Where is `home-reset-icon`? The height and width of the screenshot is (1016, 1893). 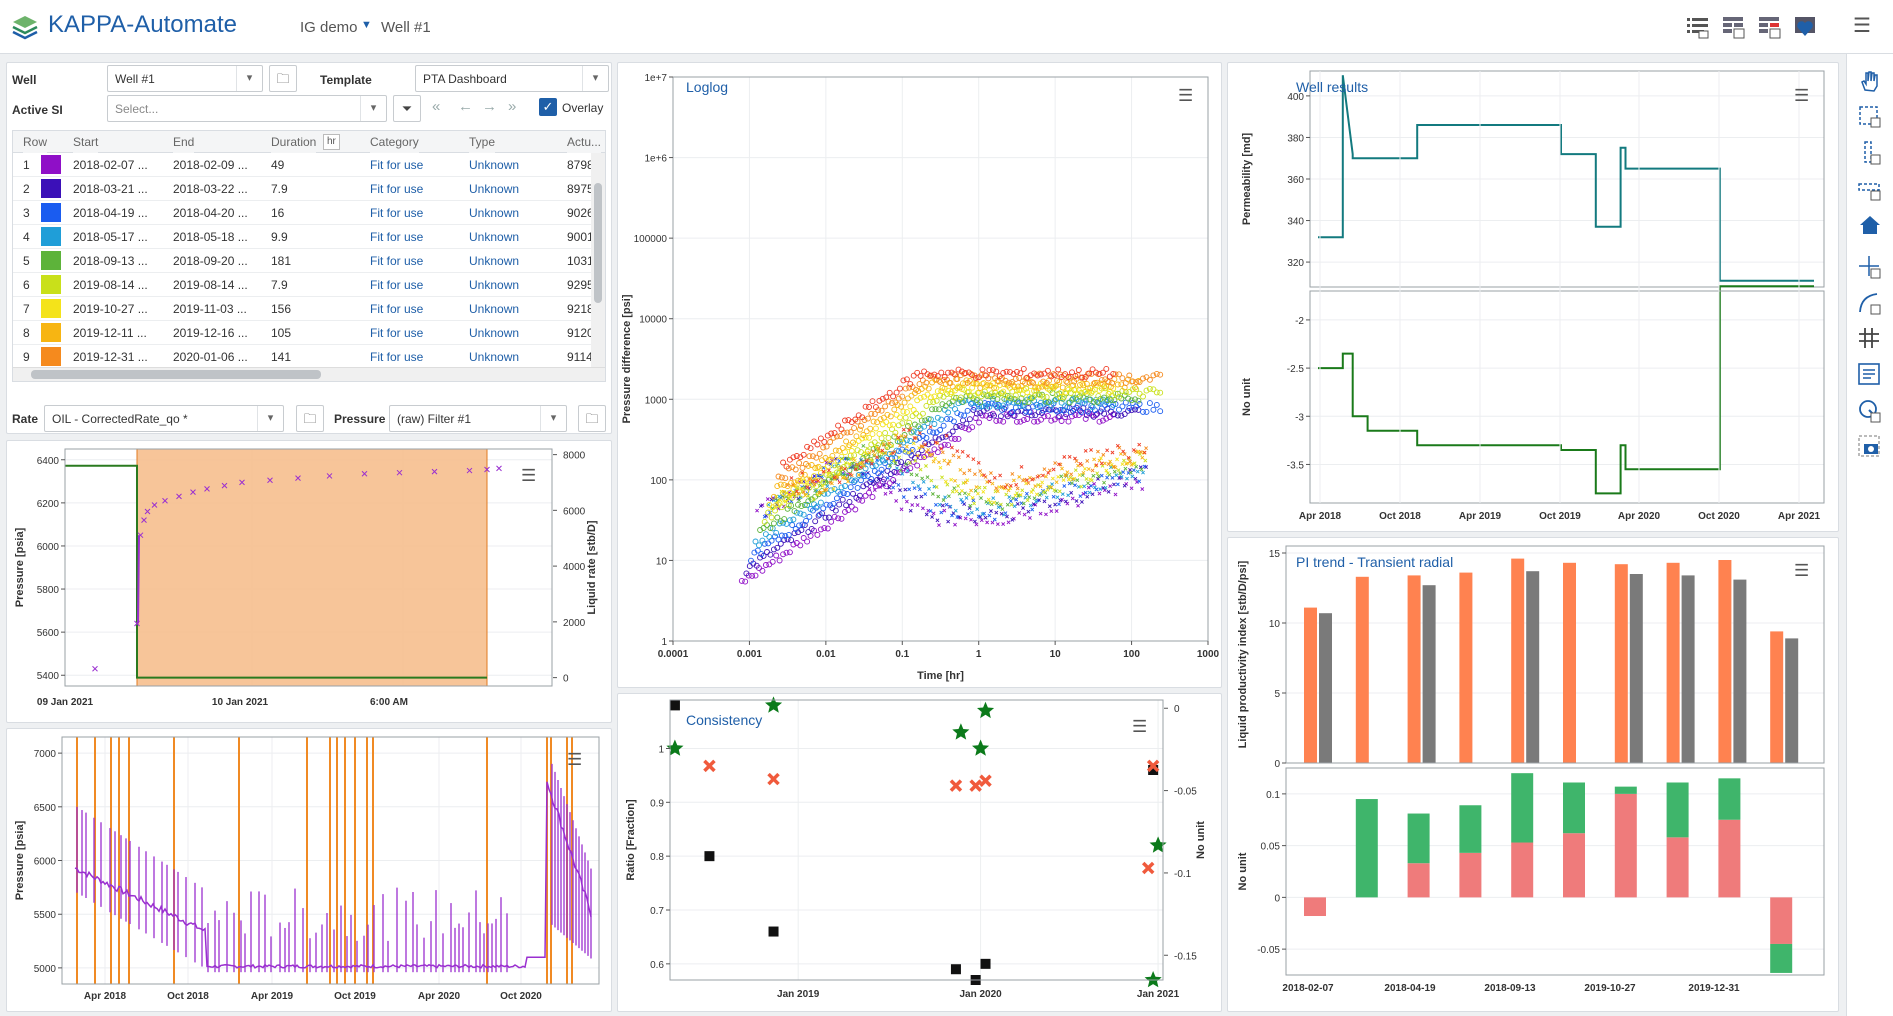
home-reset-icon is located at coordinates (1870, 225).